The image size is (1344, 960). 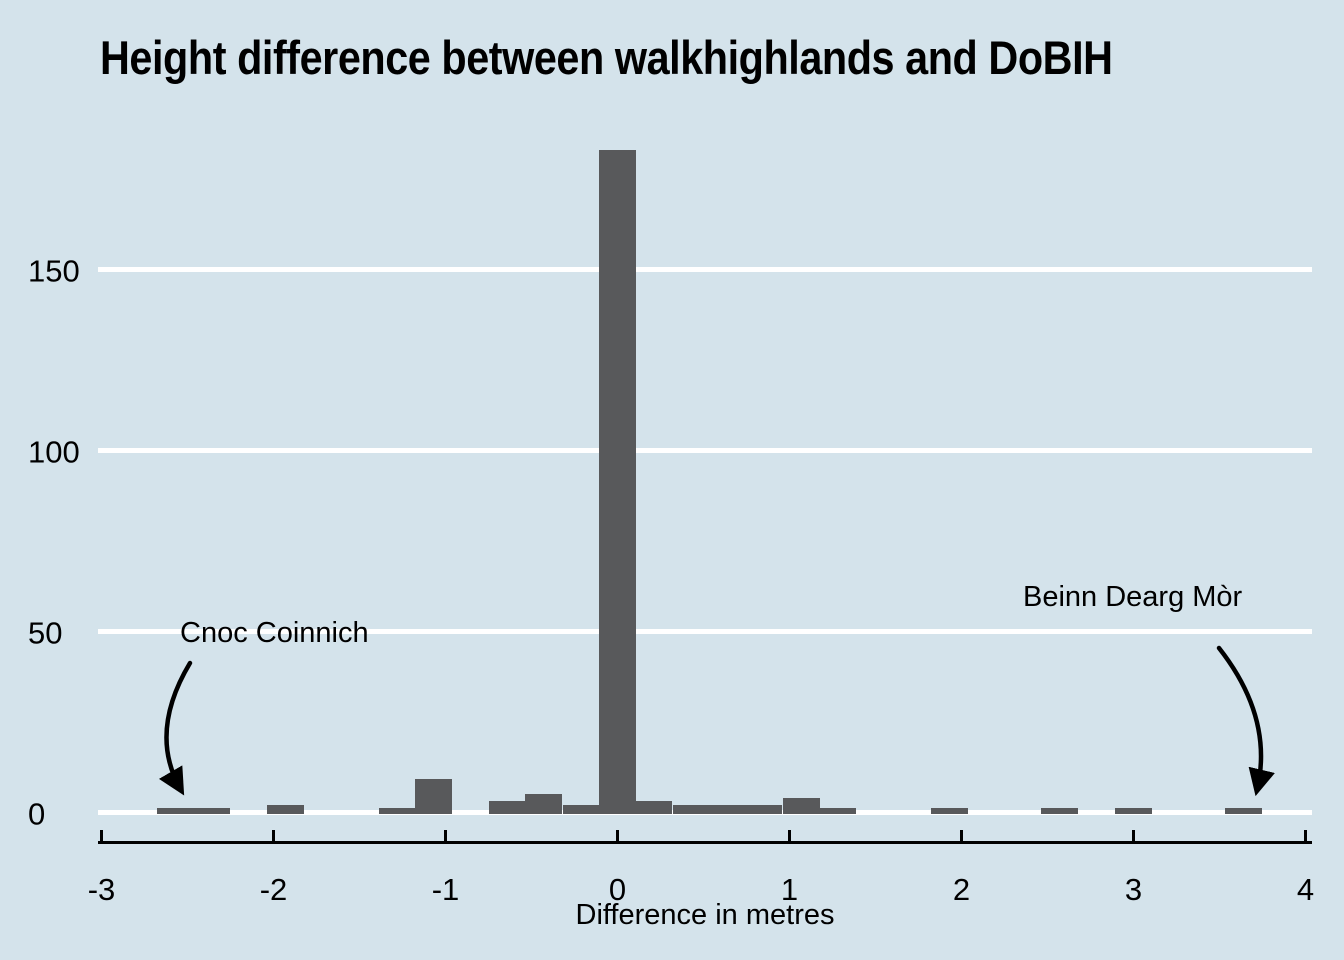 What do you see at coordinates (45, 633) in the screenshot?
I see `y-tick-label: 50` at bounding box center [45, 633].